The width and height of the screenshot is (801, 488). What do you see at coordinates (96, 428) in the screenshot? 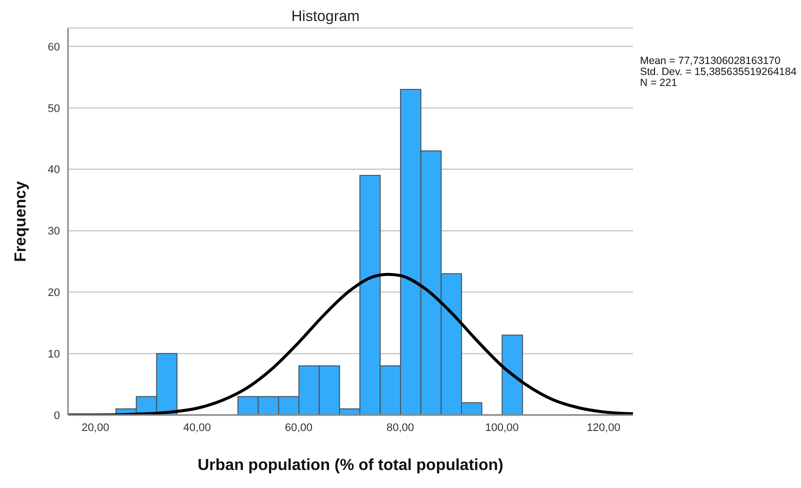
I see `x-tick-label: 20,00` at bounding box center [96, 428].